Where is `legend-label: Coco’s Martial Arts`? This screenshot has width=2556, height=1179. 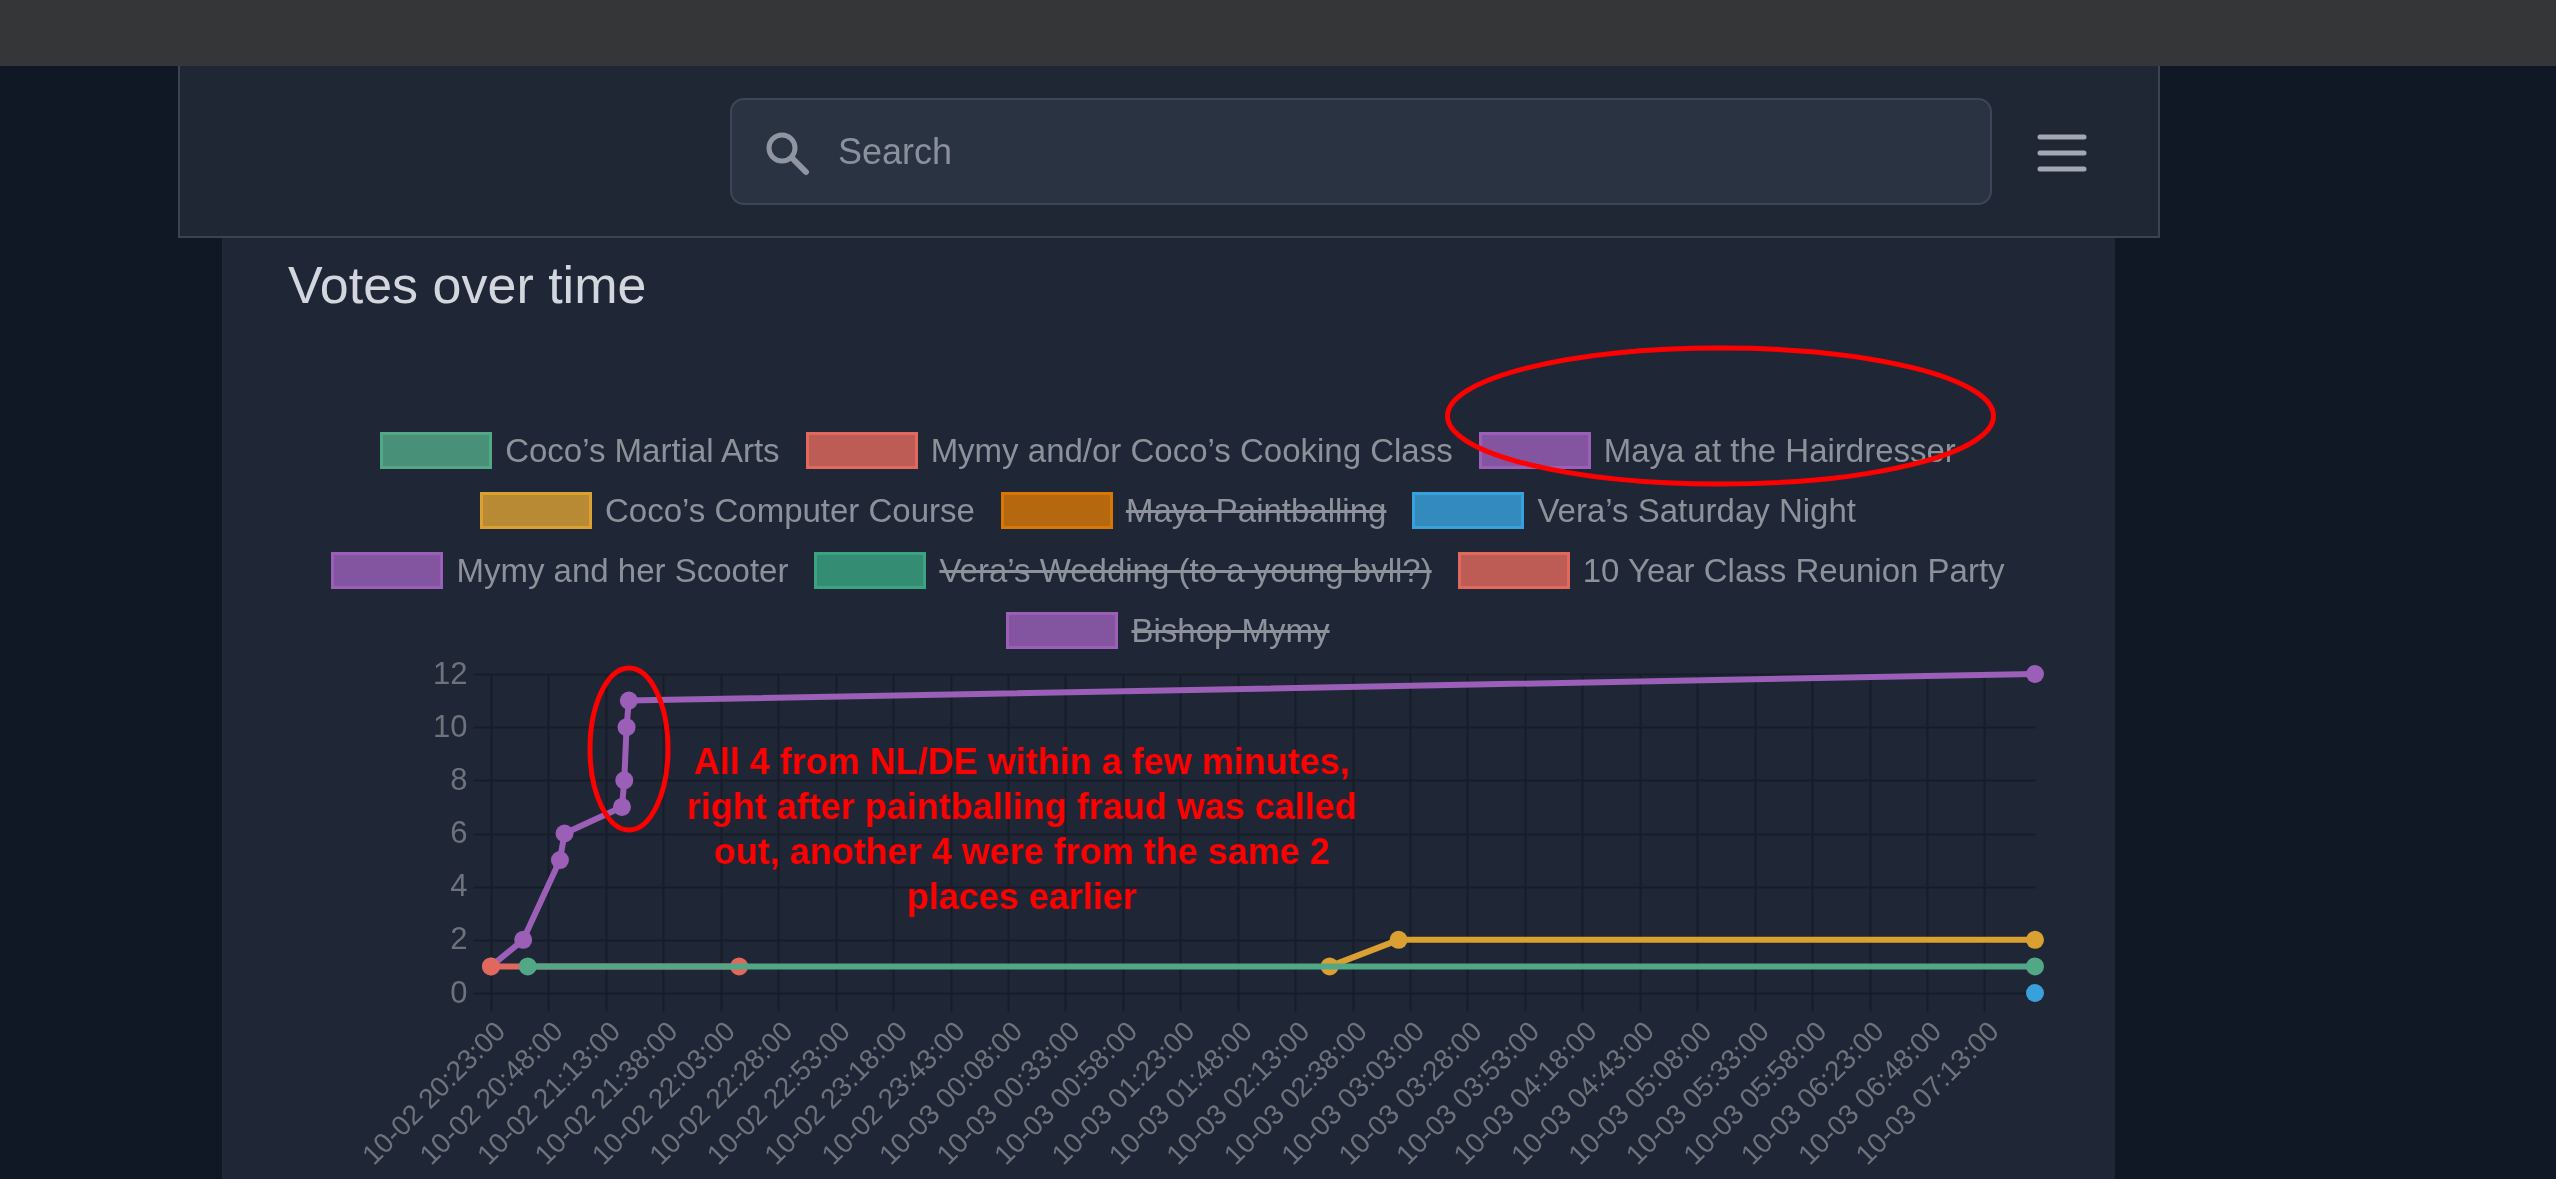 legend-label: Coco’s Martial Arts is located at coordinates (642, 450).